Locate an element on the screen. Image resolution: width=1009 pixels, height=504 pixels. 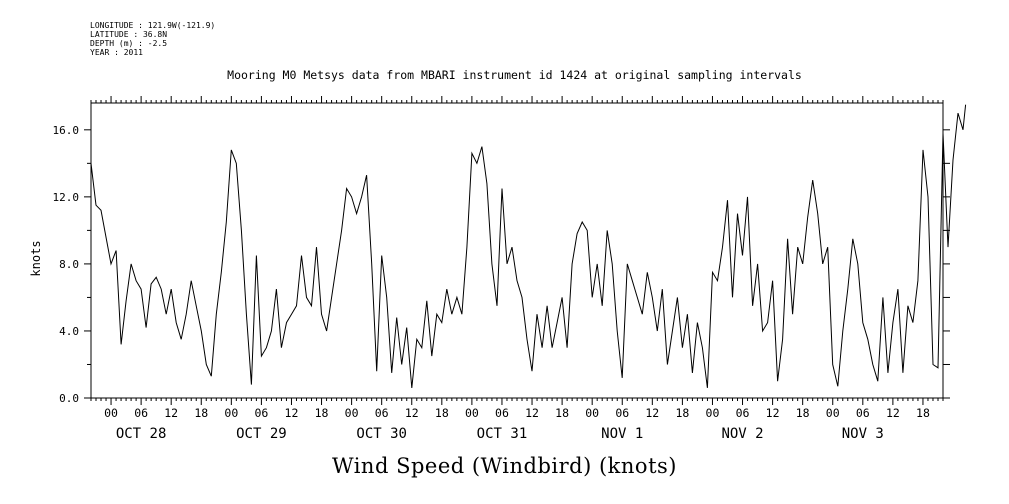
metadata-longitude: LONGITUDE : 121.9W(-121.9) is located at coordinates (153, 25).